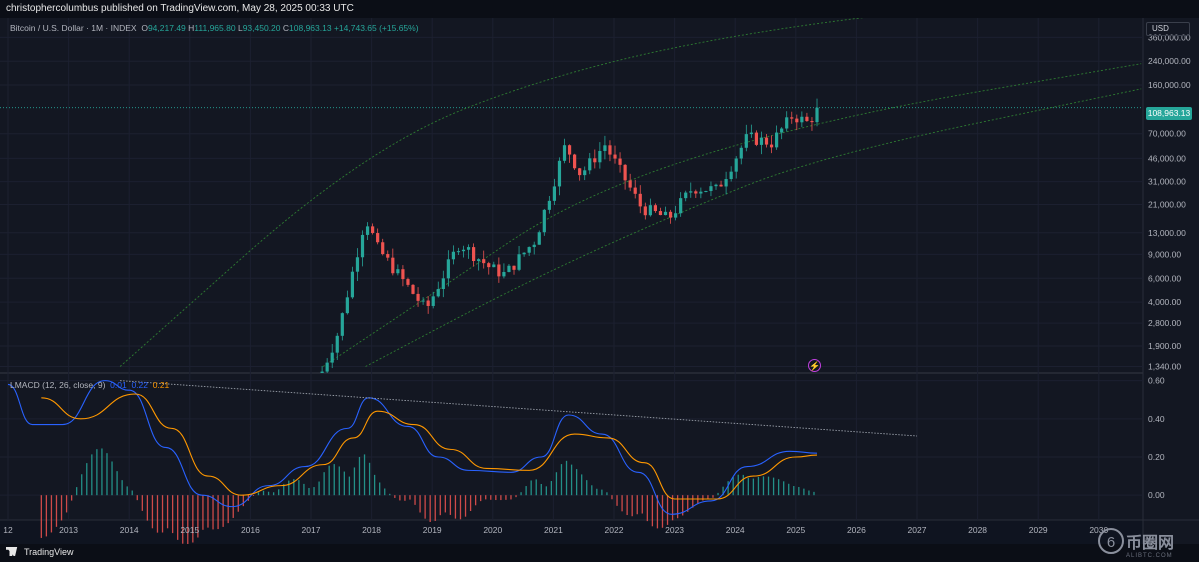 The height and width of the screenshot is (562, 1199). Describe the element at coordinates (1164, 302) in the screenshot. I see `price-tick-label: 4,000.00` at that location.